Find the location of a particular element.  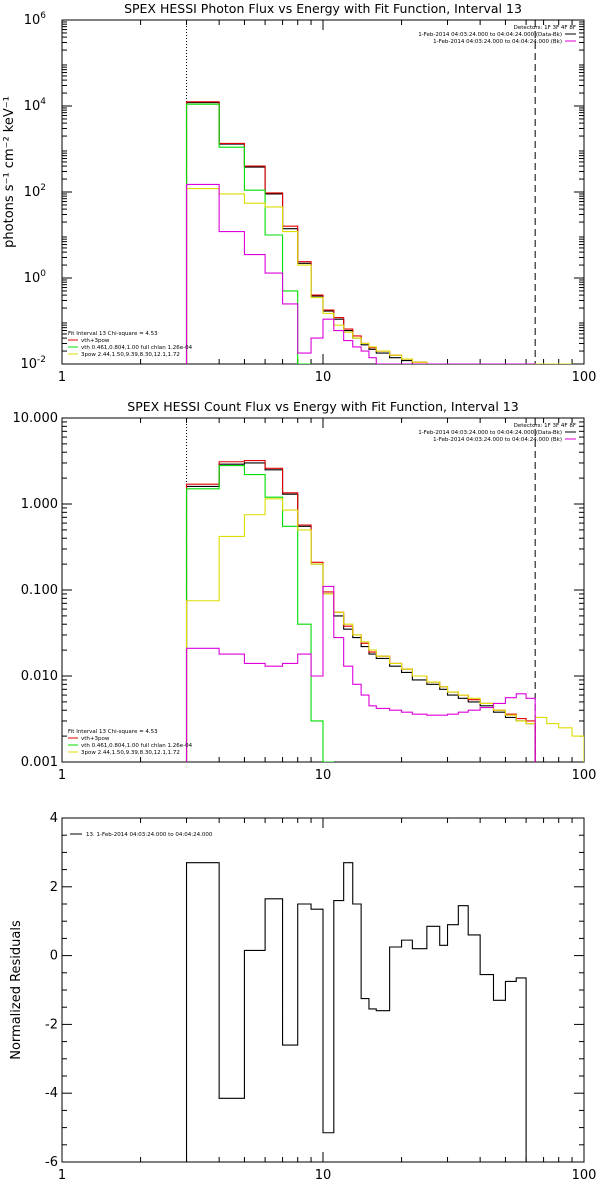

y-tick-label: 10⁴ is located at coordinates (35, 105).